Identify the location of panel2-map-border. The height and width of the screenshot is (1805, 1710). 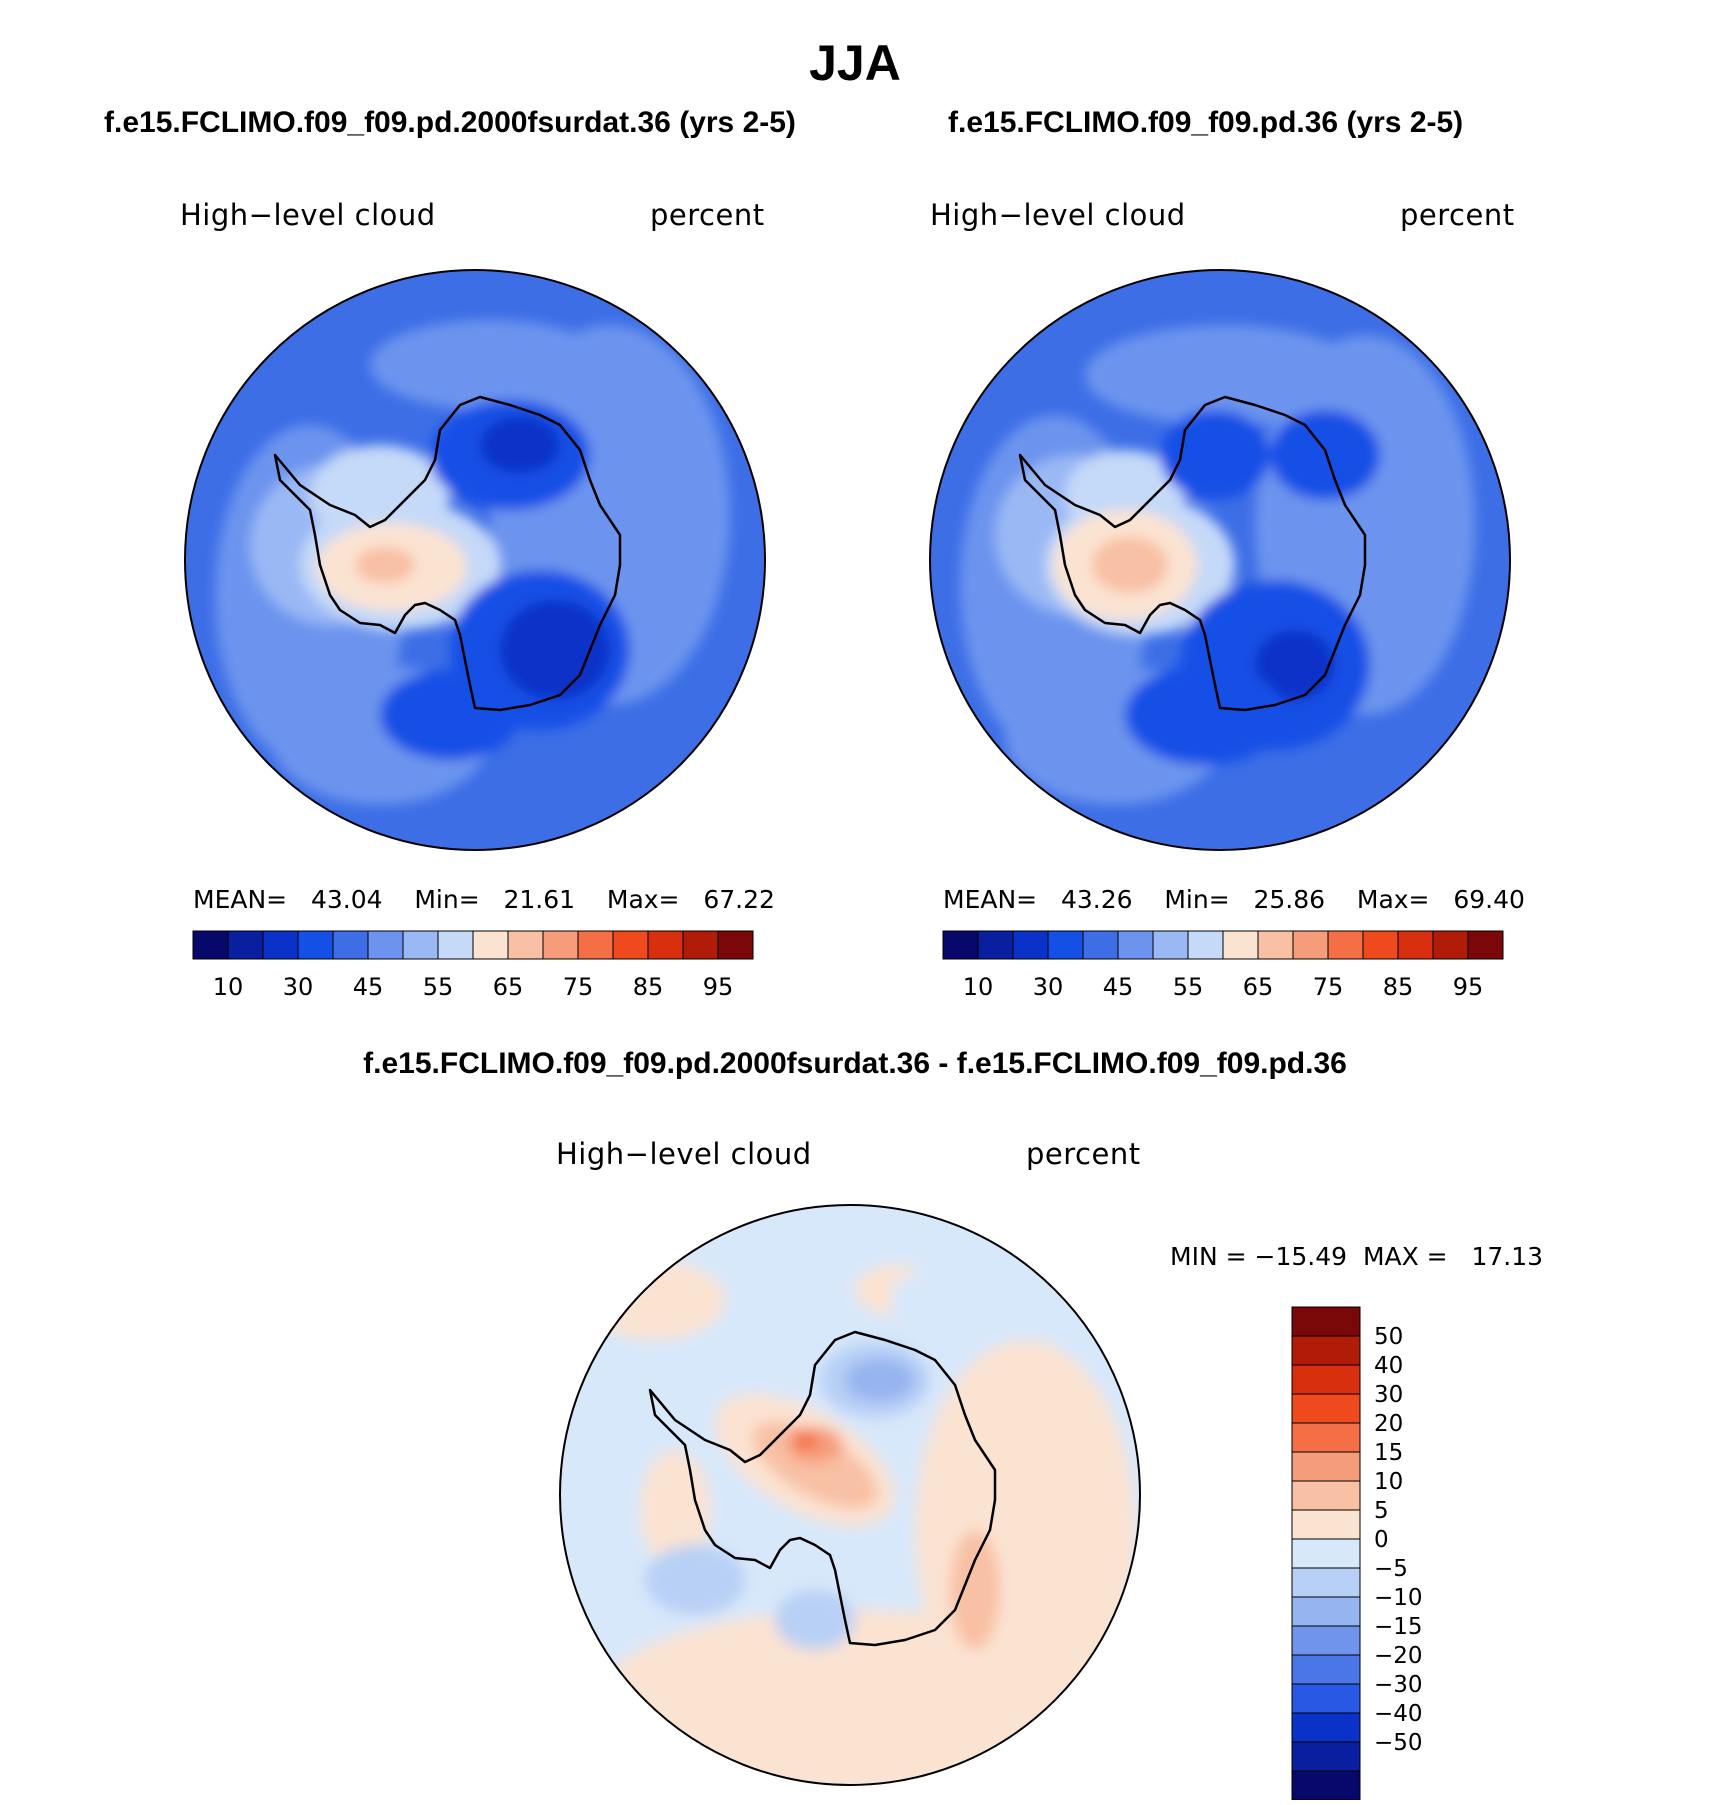
(1220, 560).